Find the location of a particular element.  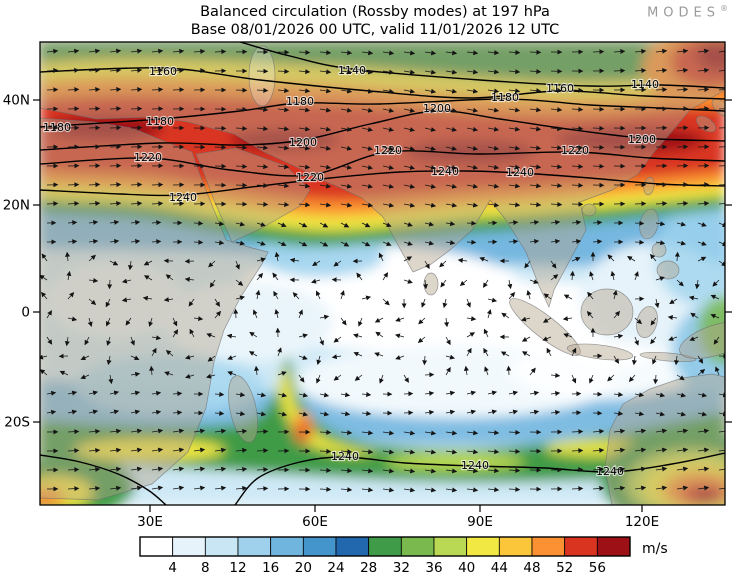

colorbar-tick-label: 12 is located at coordinates (237, 567).